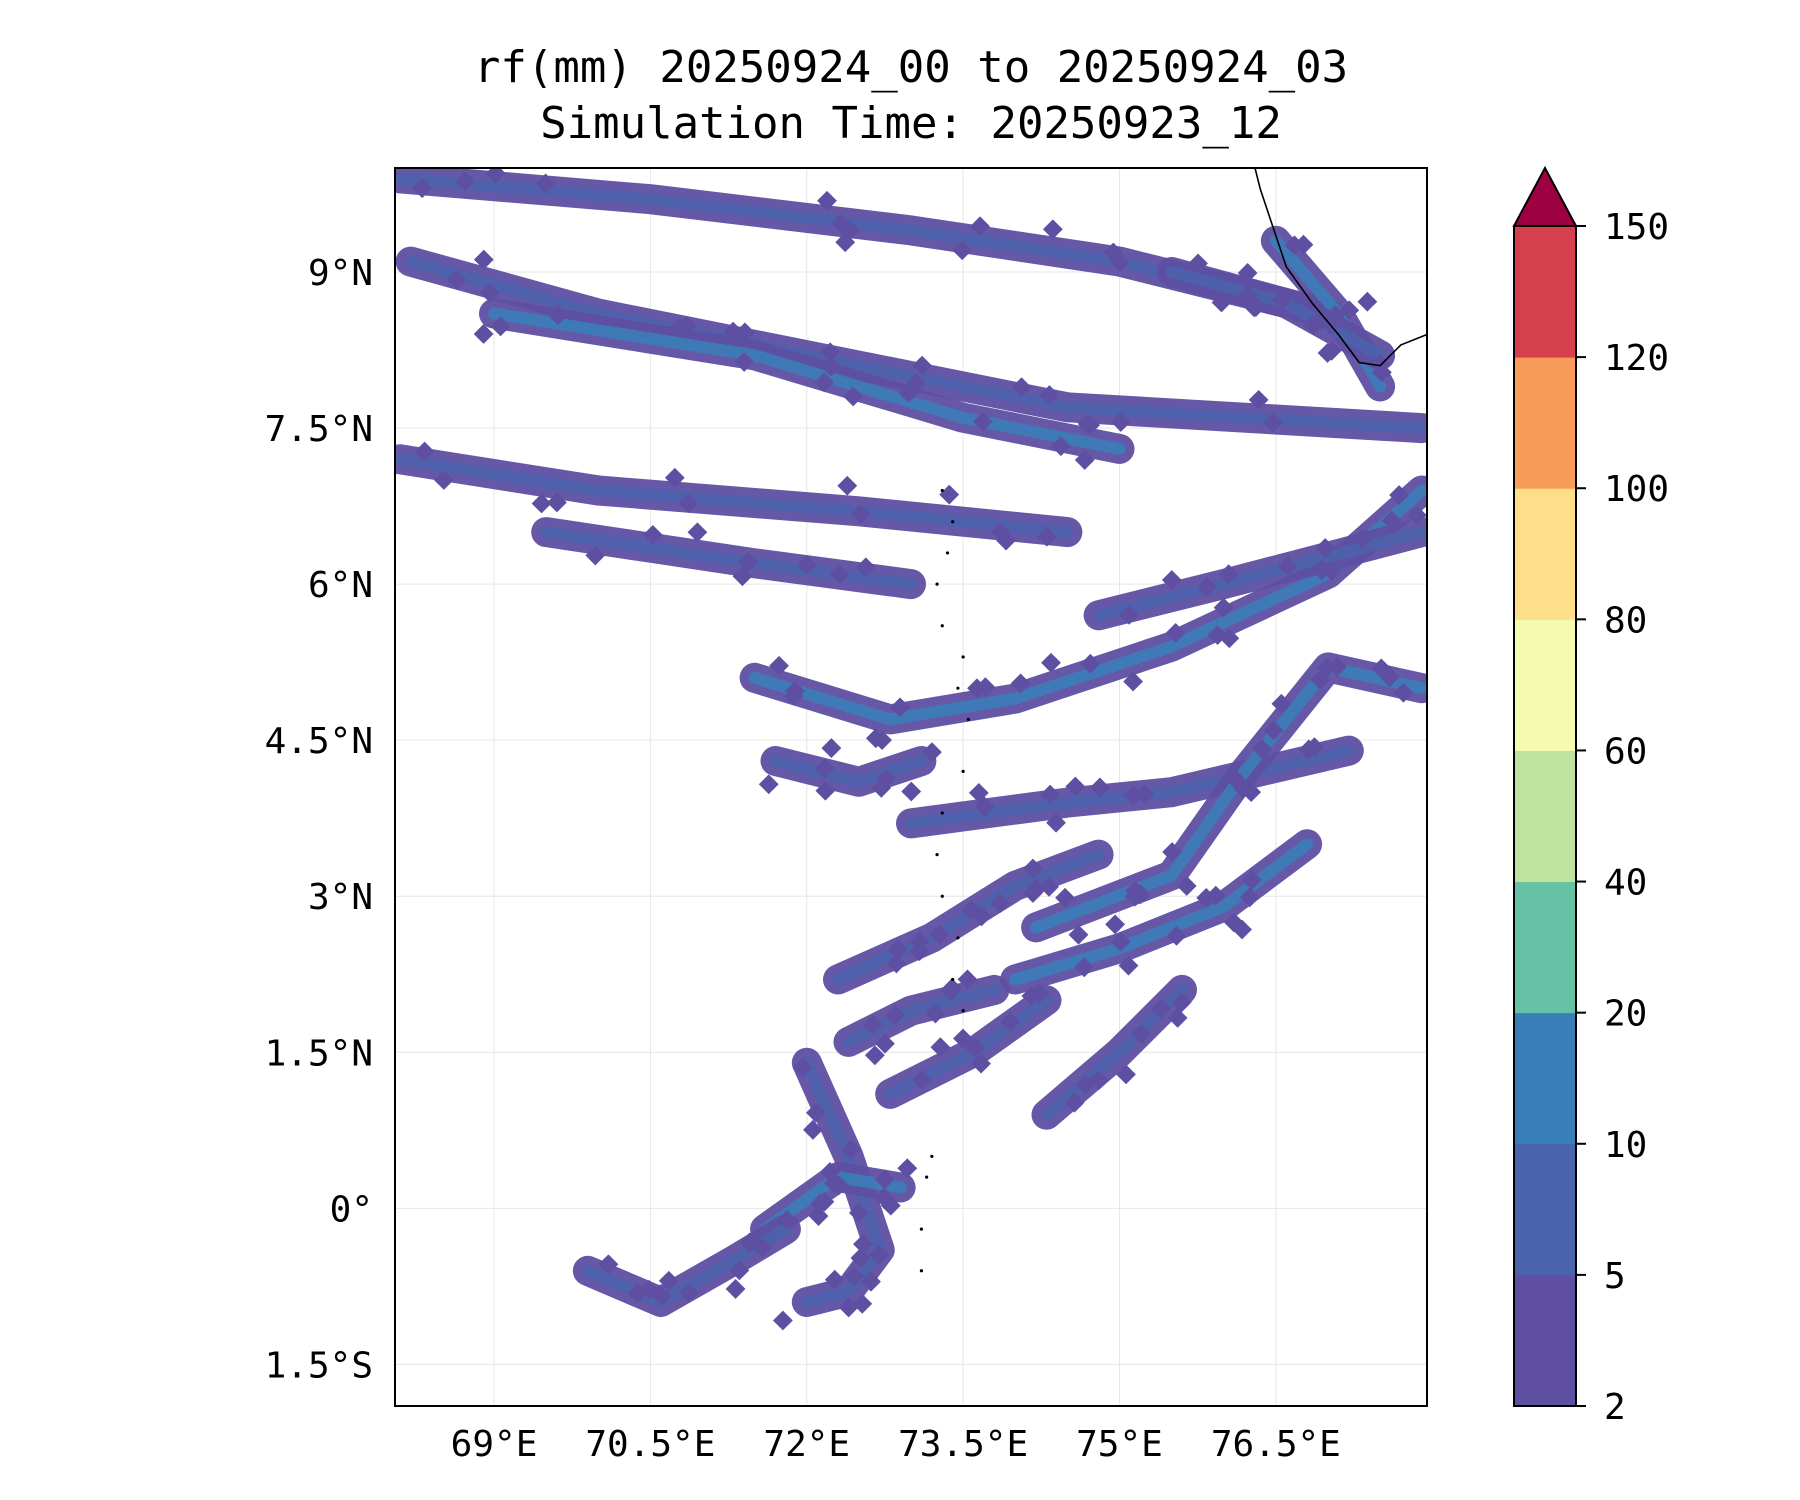 The image size is (1800, 1500). I want to click on colorbar-label-7: 100, so click(1636, 489).